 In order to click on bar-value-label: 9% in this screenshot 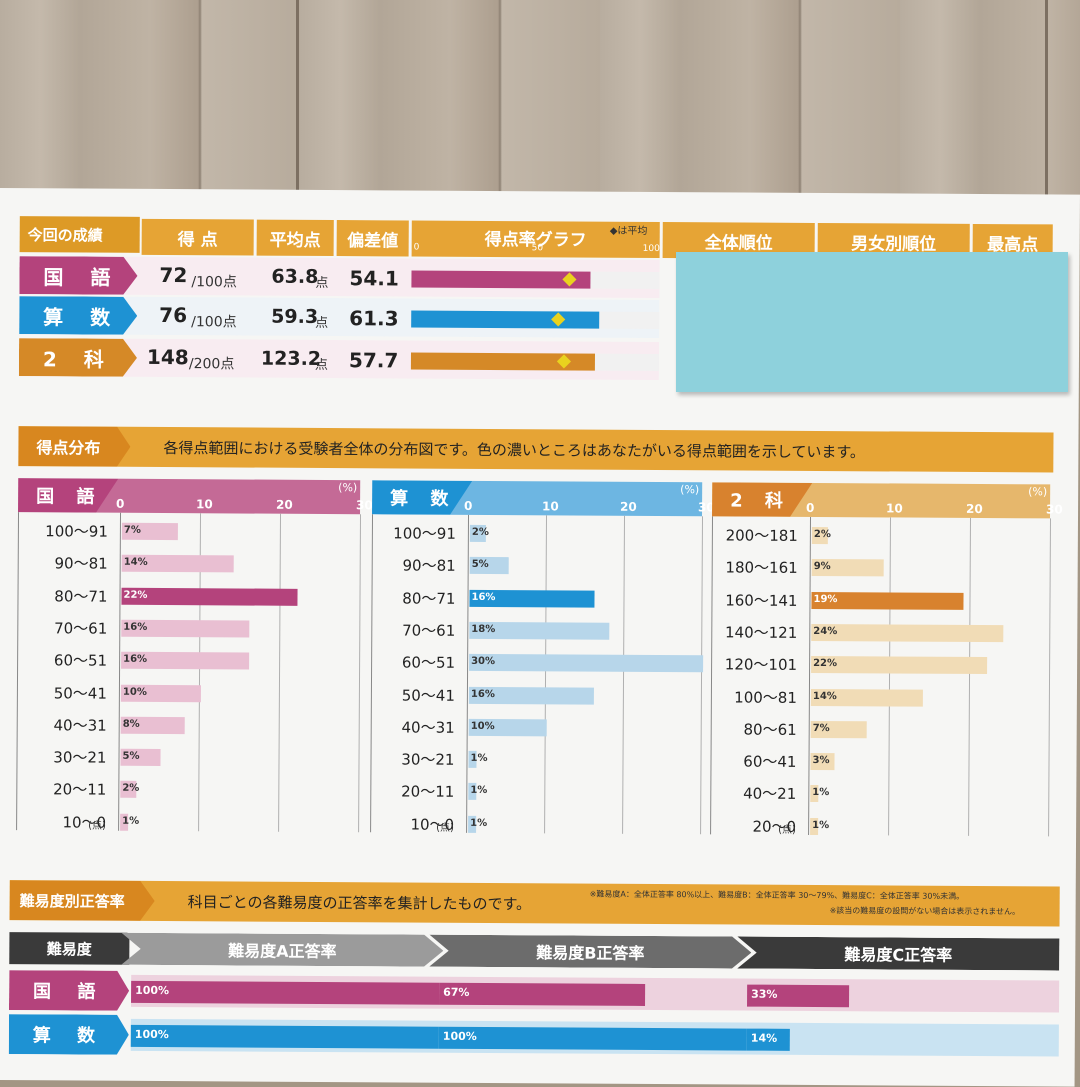, I will do `click(822, 567)`.